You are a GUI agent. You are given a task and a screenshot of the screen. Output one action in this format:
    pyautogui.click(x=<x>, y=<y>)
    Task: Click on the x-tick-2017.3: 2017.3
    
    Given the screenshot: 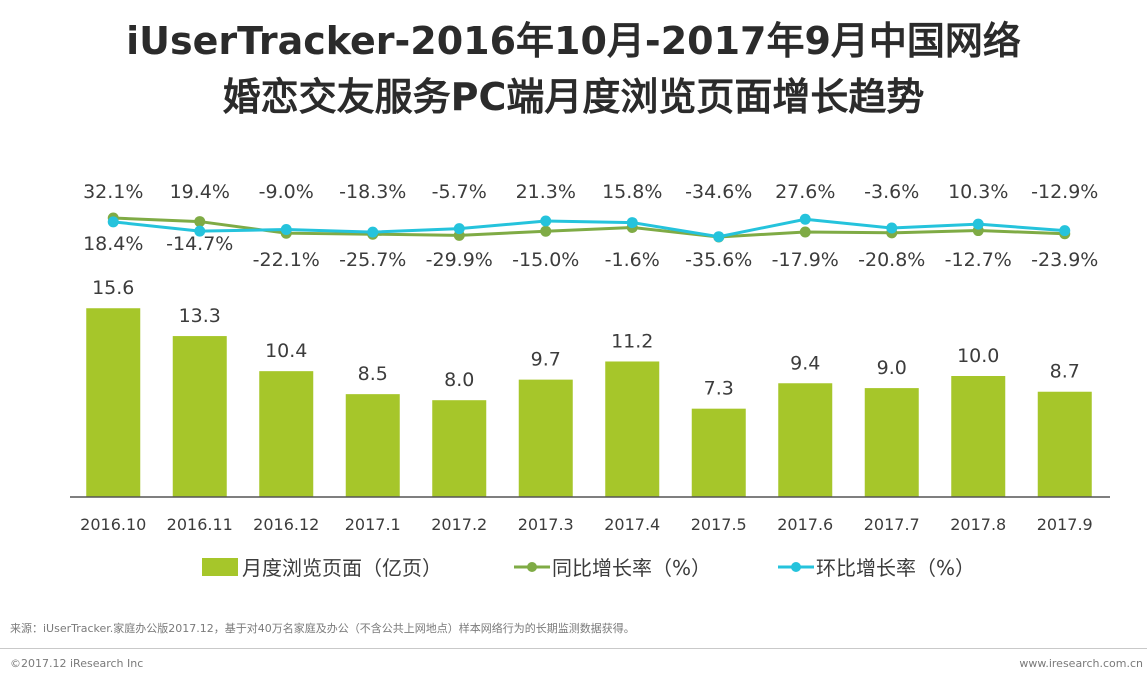 What is the action you would take?
    pyautogui.click(x=546, y=524)
    